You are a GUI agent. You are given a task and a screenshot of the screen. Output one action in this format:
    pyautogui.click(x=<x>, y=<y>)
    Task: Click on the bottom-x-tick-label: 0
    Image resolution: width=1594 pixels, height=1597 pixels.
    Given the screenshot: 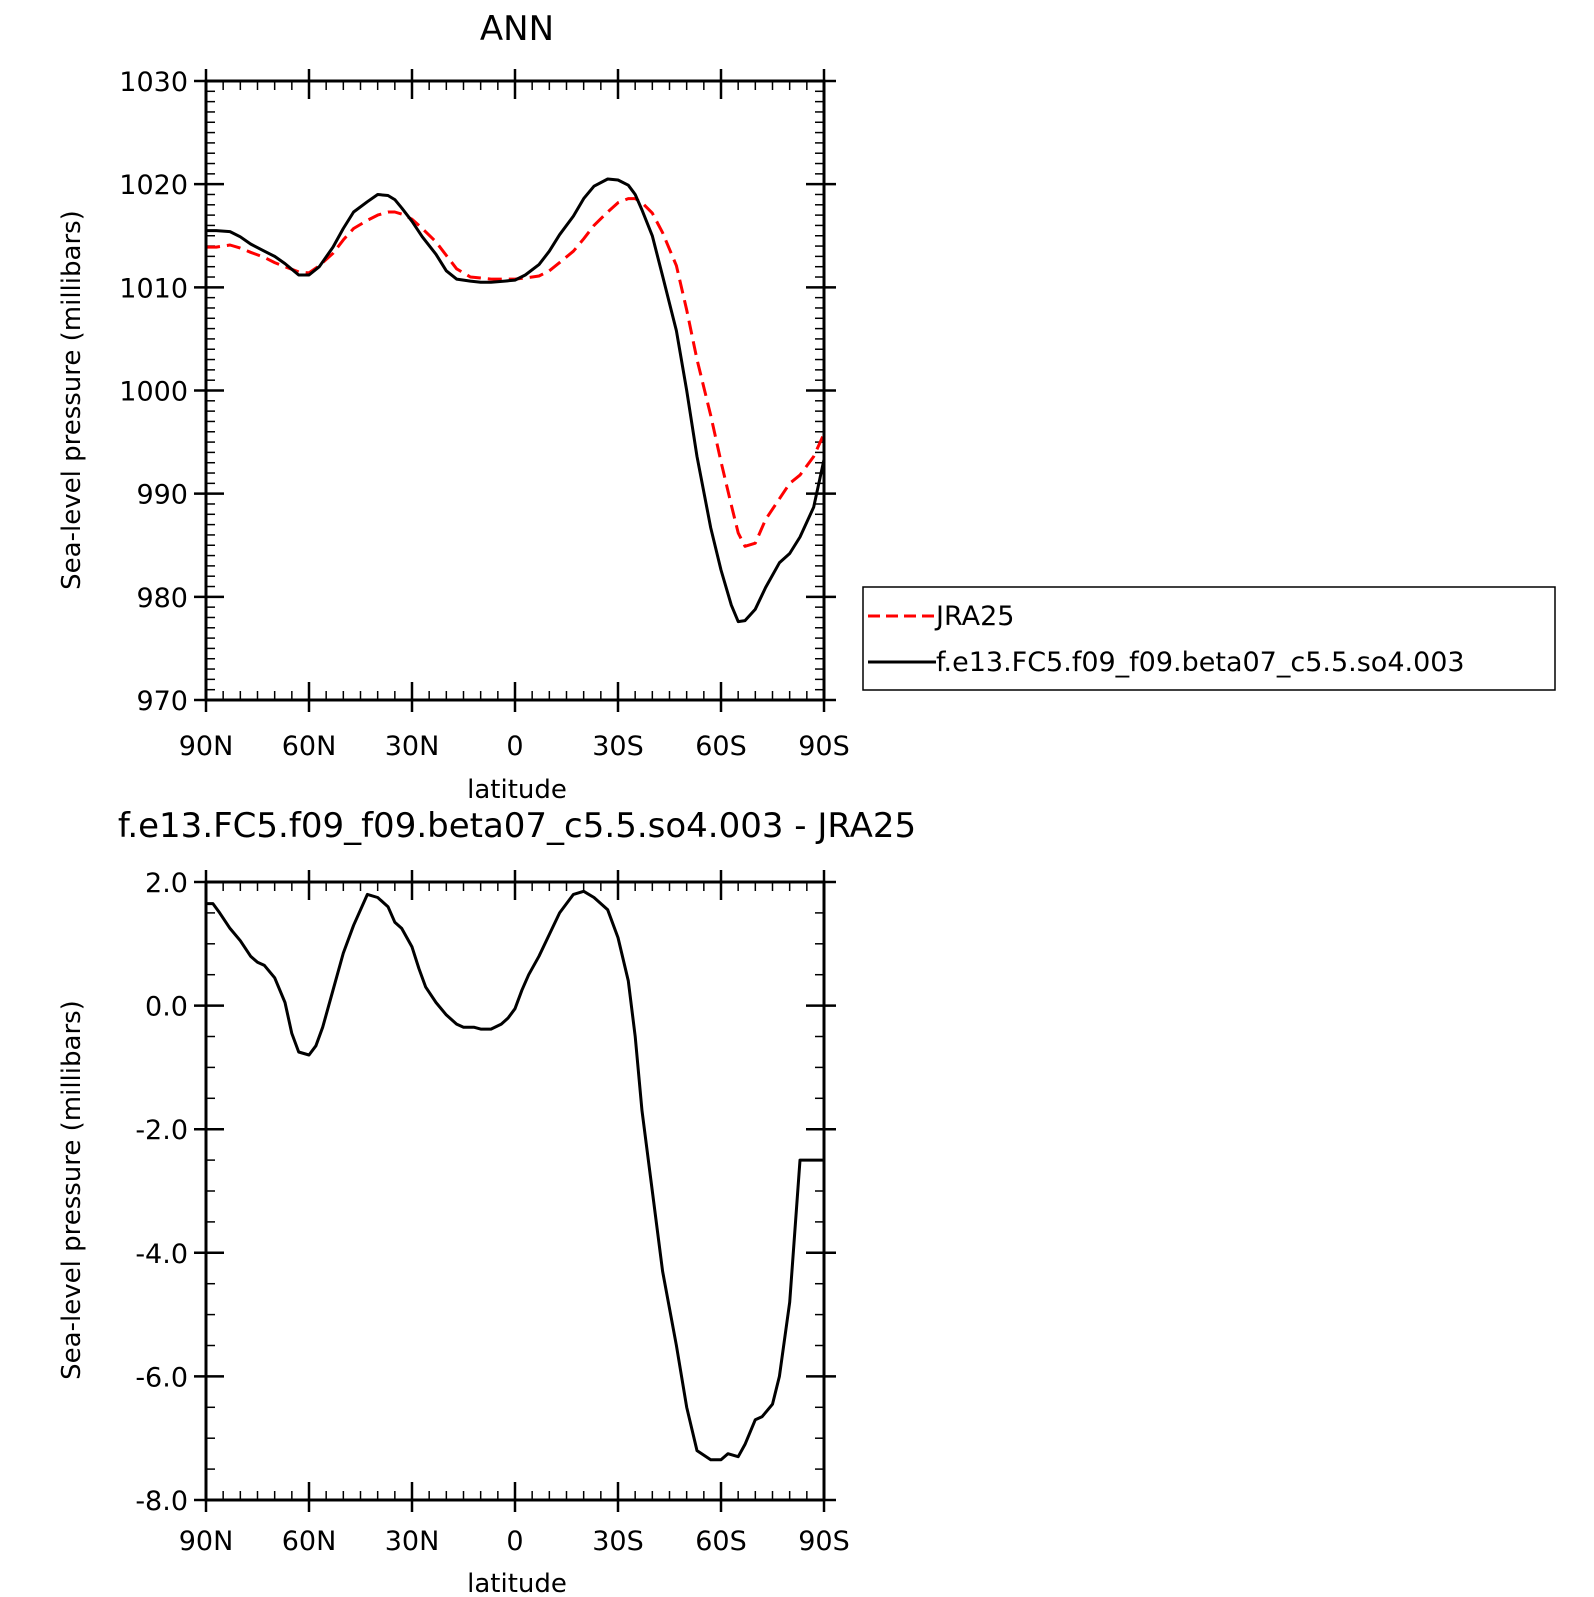 What is the action you would take?
    pyautogui.click(x=514, y=1541)
    